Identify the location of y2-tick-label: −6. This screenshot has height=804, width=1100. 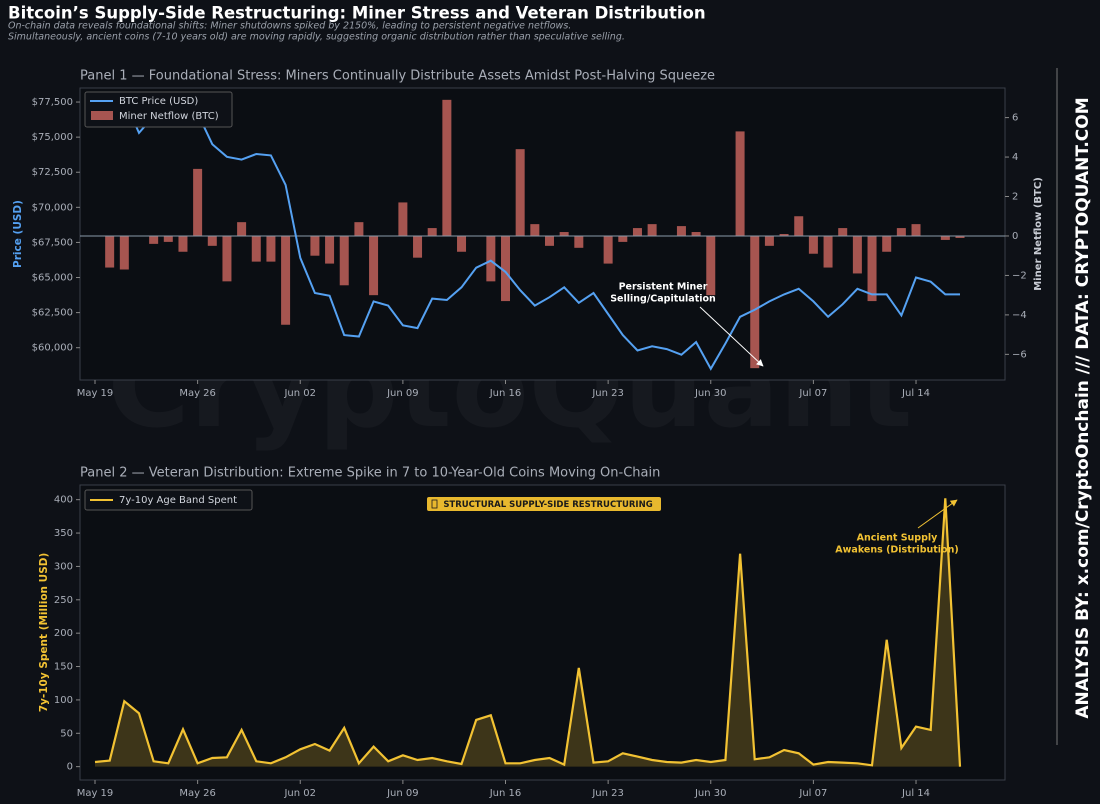
(1019, 354).